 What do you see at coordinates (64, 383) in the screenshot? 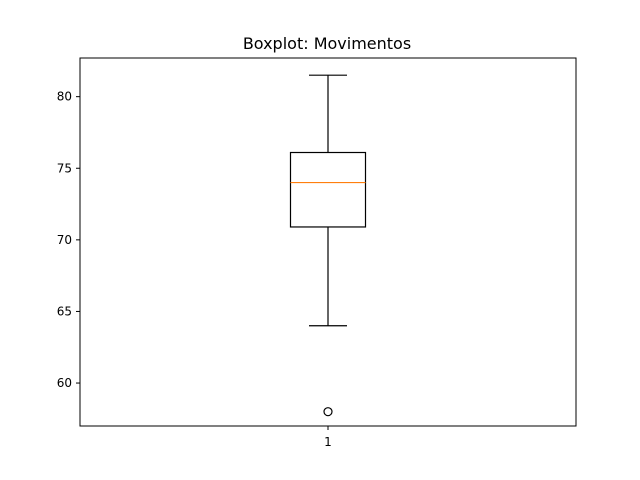
I see `y-tick-label: 60` at bounding box center [64, 383].